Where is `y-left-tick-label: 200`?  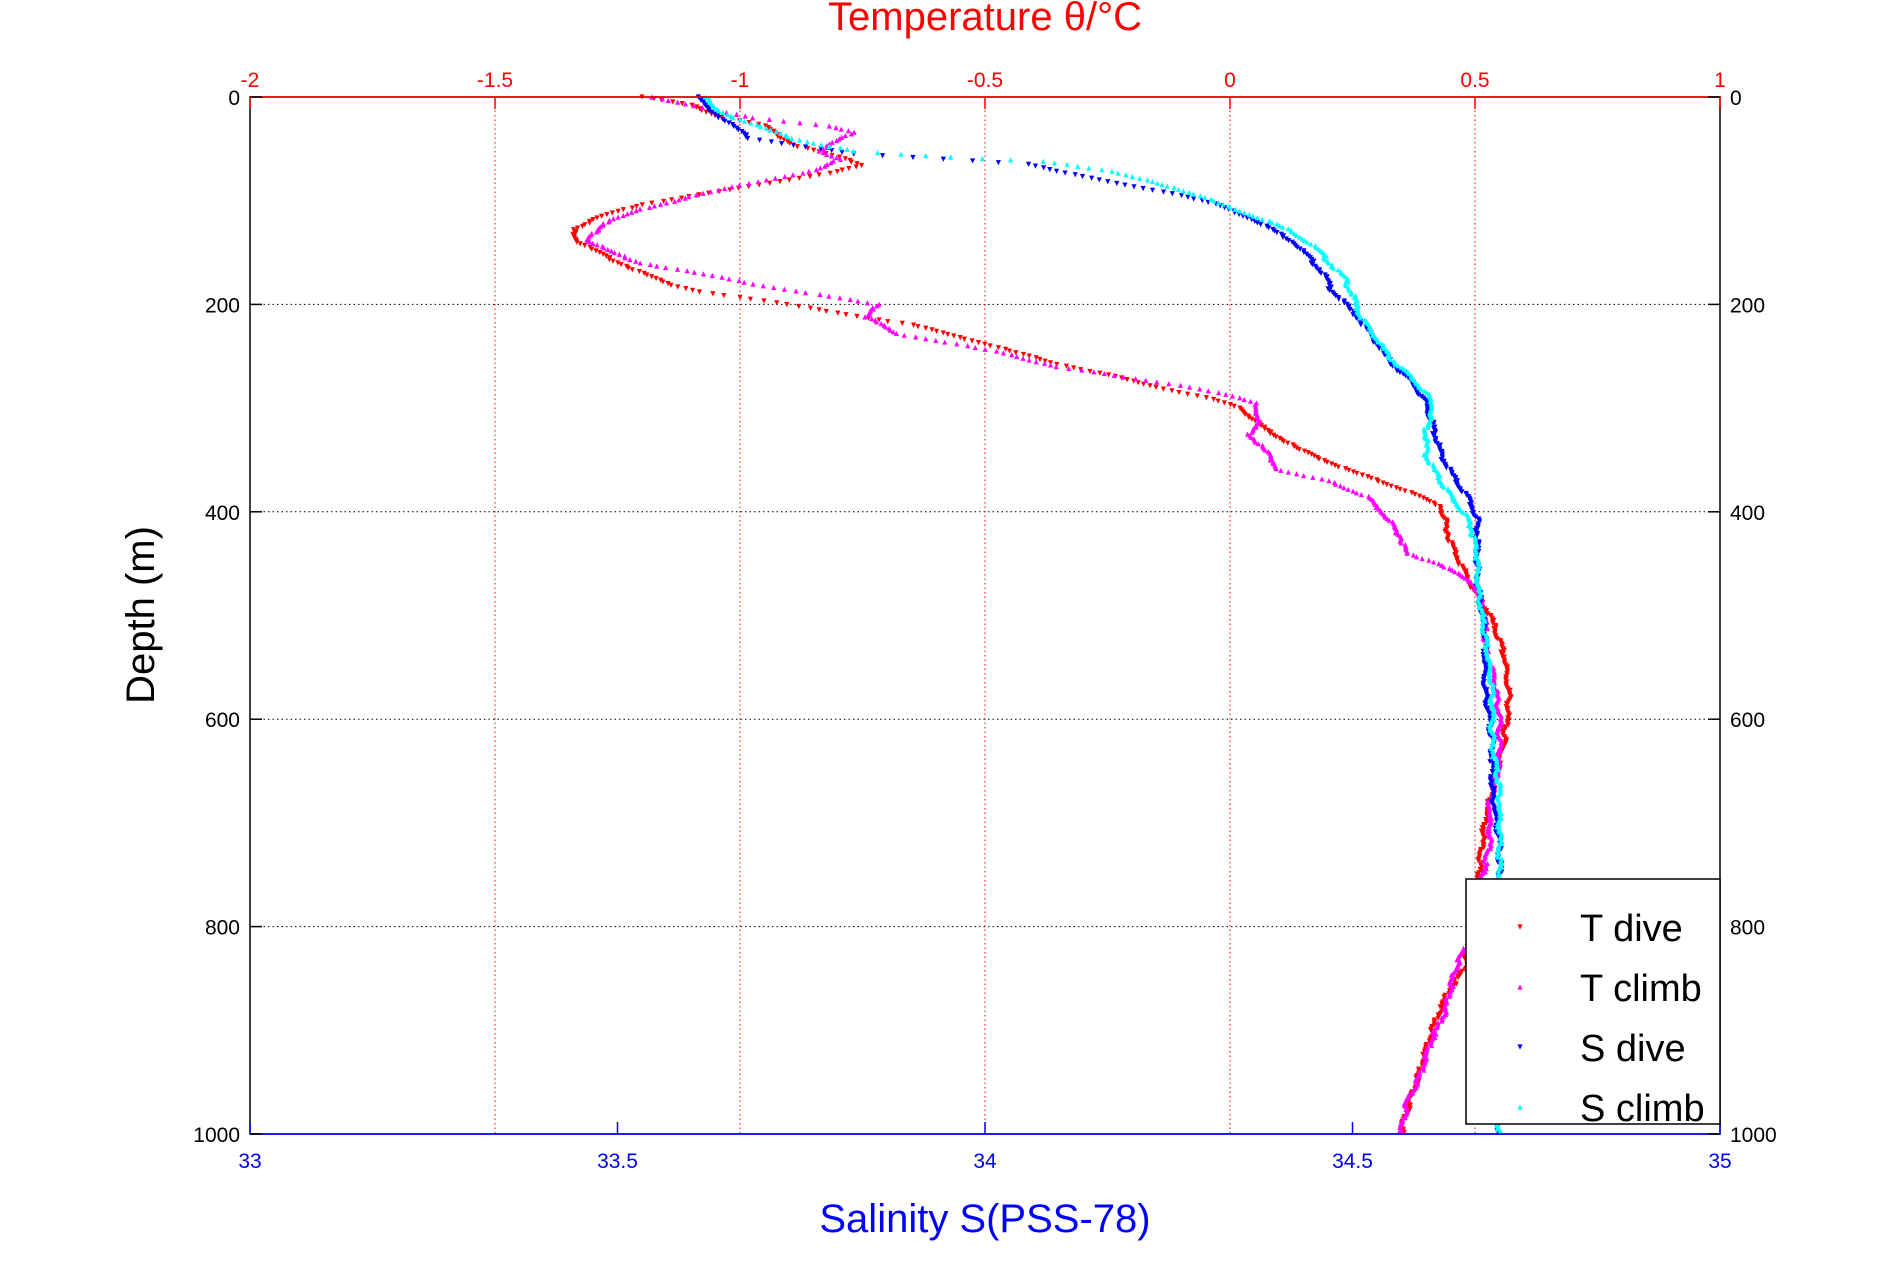
y-left-tick-label: 200 is located at coordinates (222, 305).